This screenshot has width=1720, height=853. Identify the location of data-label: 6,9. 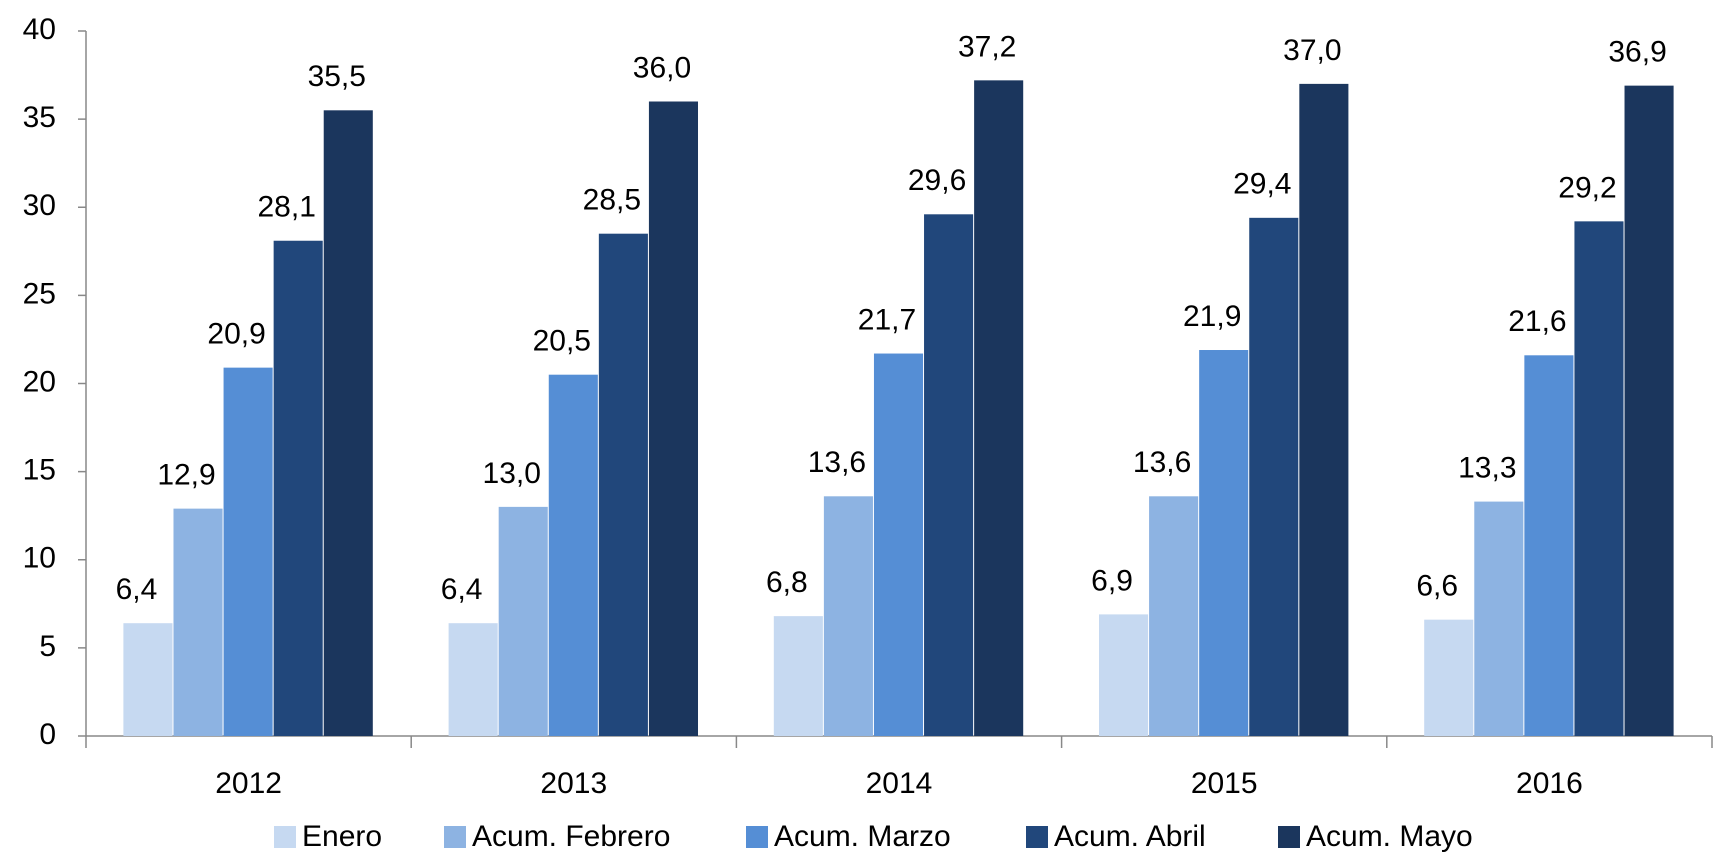
(1112, 580).